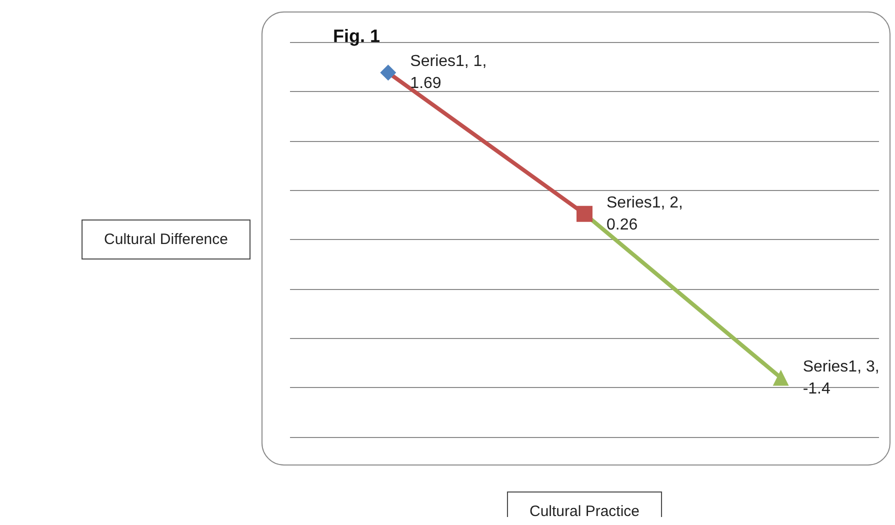 Image resolution: width=895 pixels, height=525 pixels. What do you see at coordinates (166, 239) in the screenshot?
I see `y-axis-title: Cultural Difference` at bounding box center [166, 239].